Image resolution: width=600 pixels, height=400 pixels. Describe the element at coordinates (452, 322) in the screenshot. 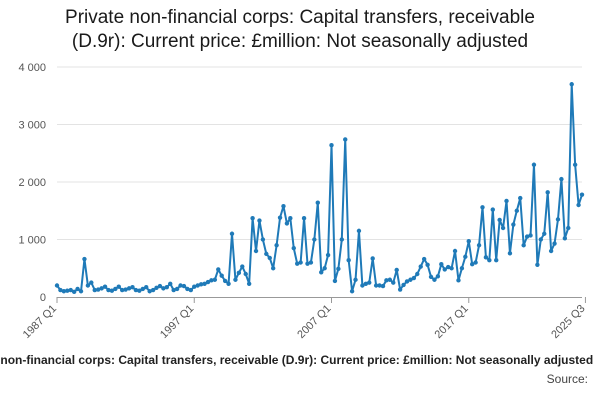

I see `x-tick-label: 2017 Q1` at that location.